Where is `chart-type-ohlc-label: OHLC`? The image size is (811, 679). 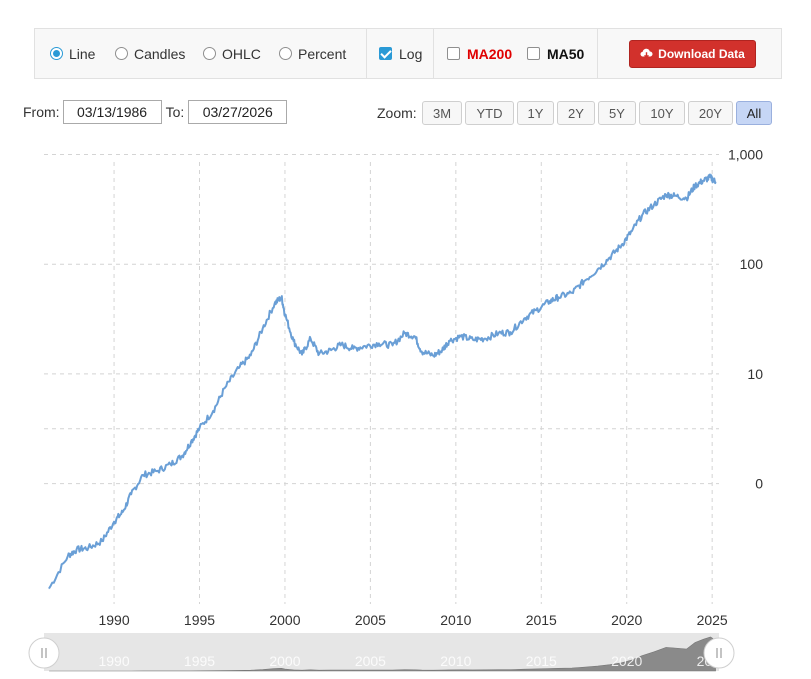 chart-type-ohlc-label: OHLC is located at coordinates (241, 53).